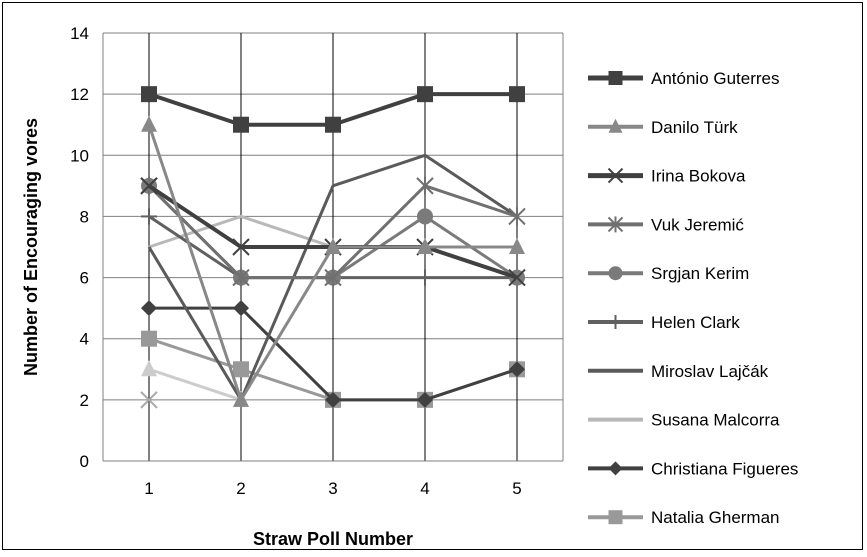 This screenshot has height=557, width=867. What do you see at coordinates (424, 488) in the screenshot?
I see `x-tick-label: 4` at bounding box center [424, 488].